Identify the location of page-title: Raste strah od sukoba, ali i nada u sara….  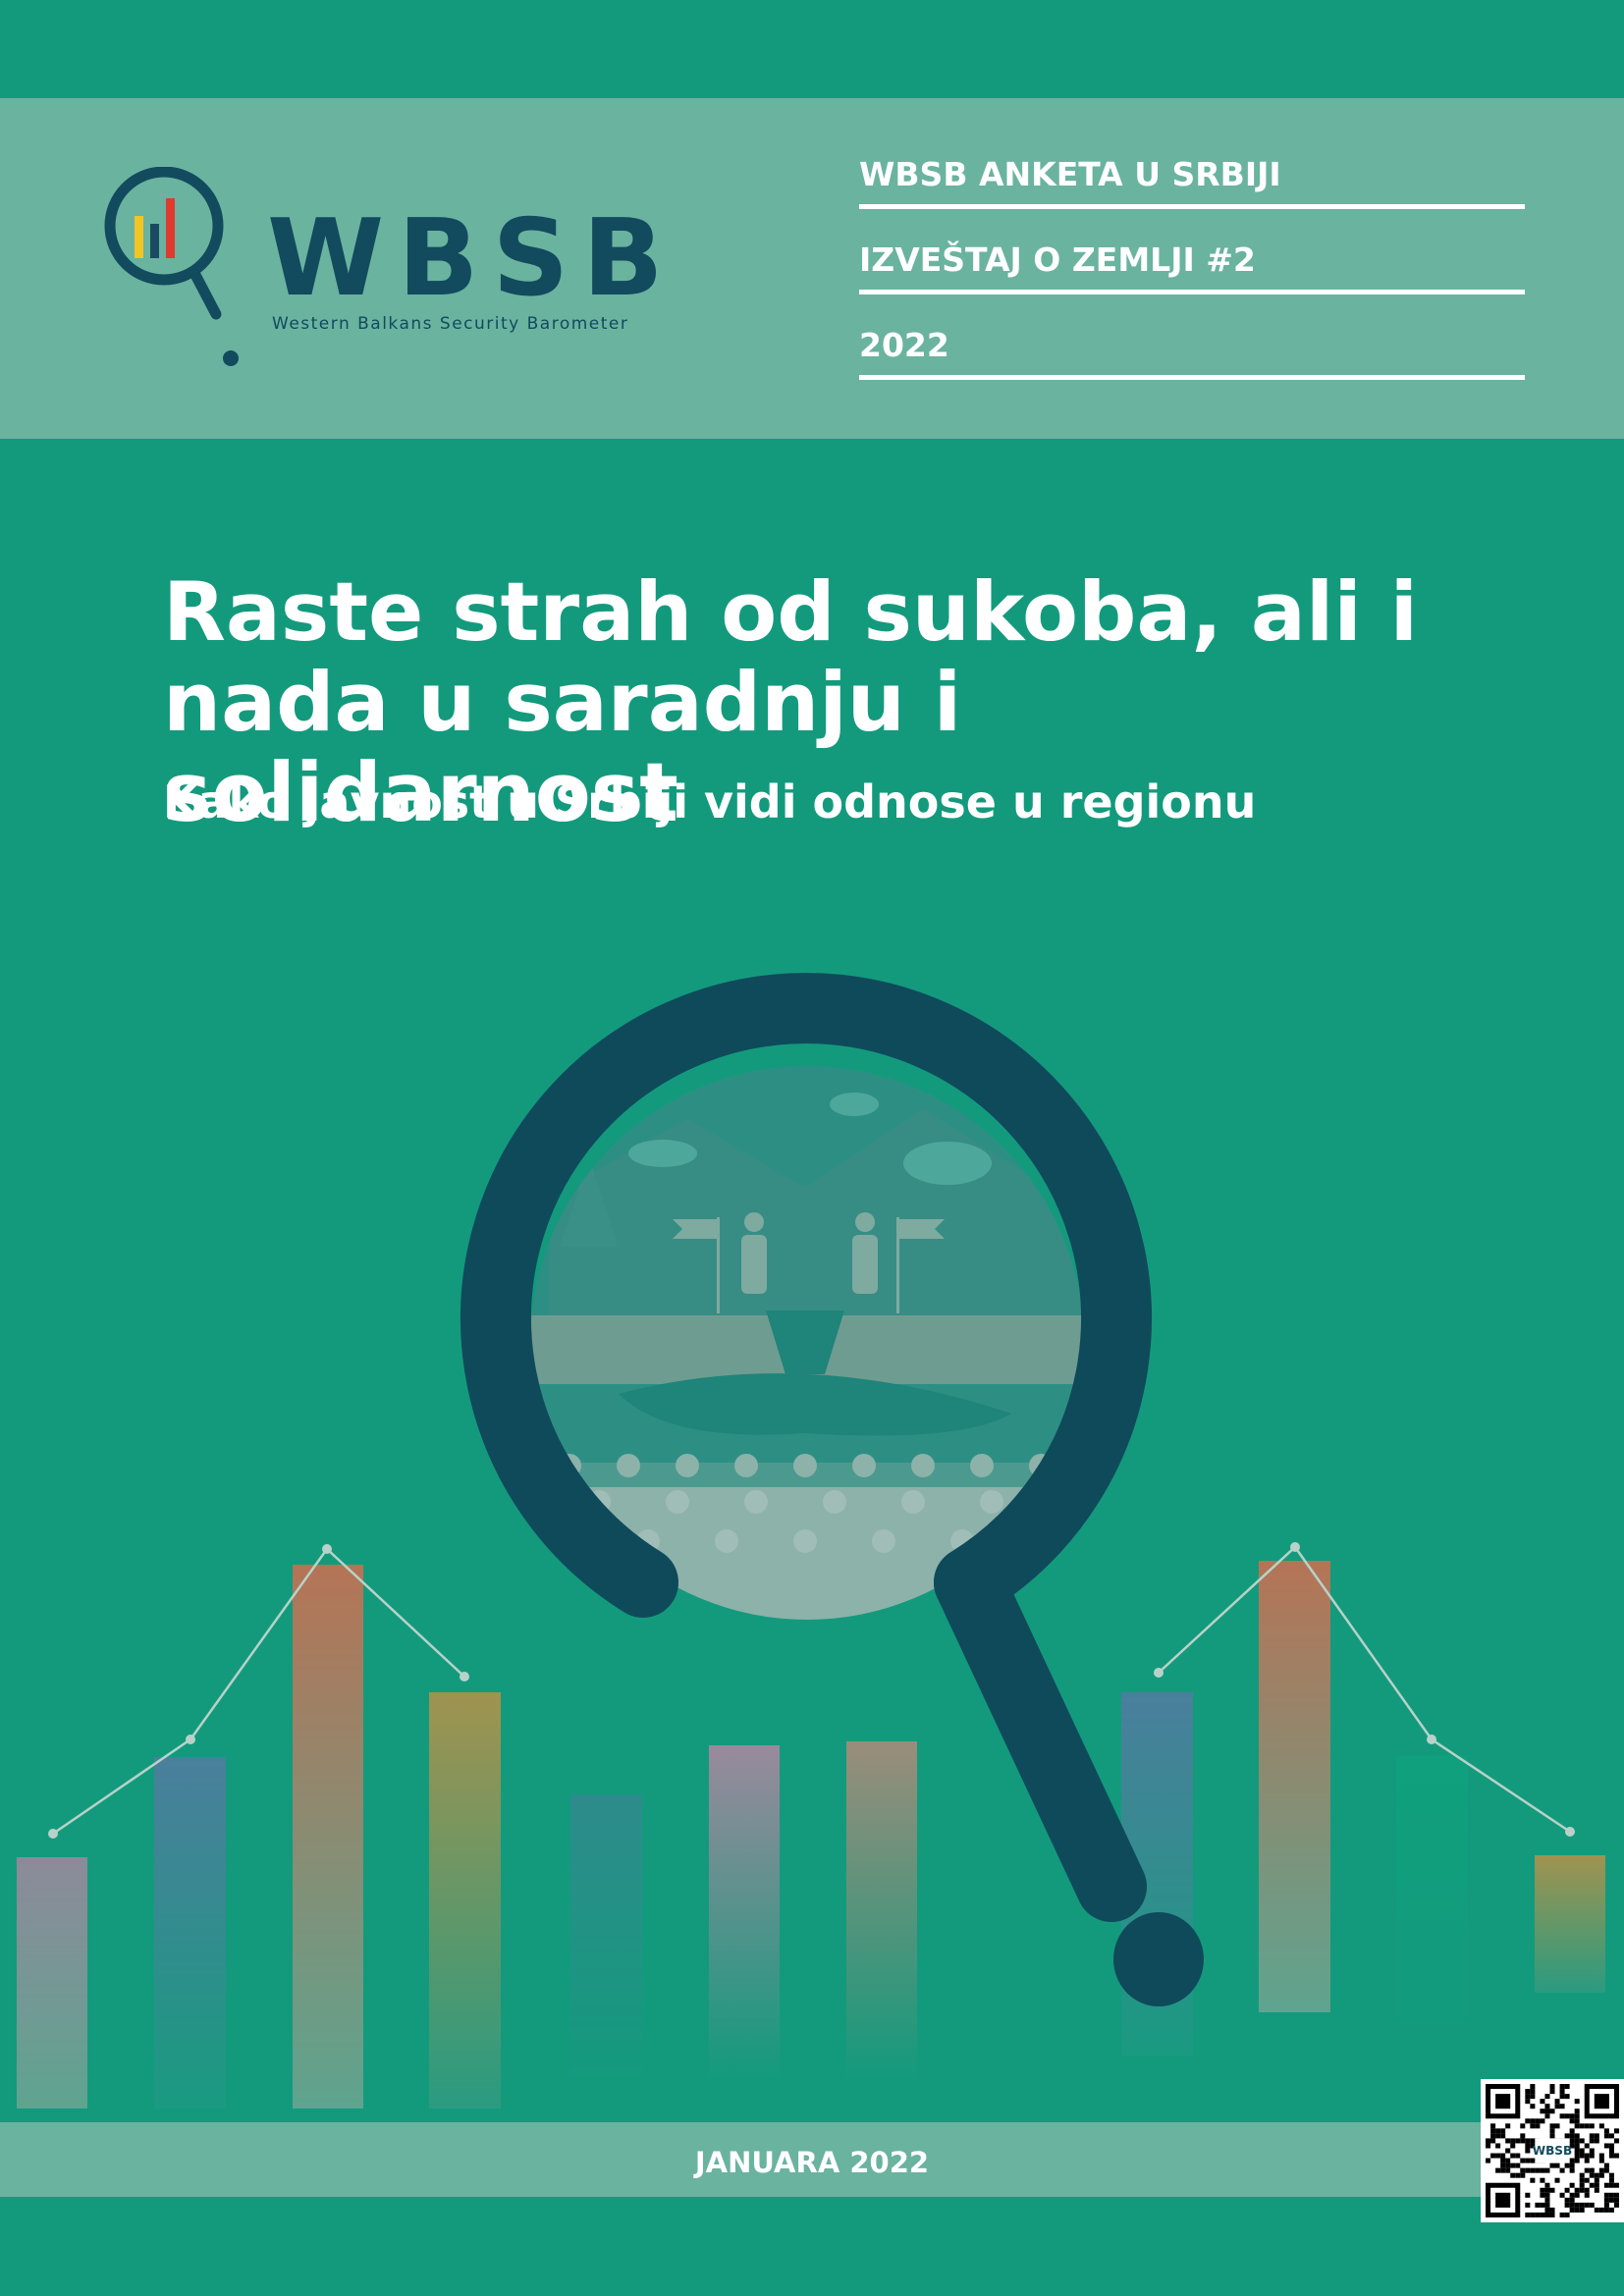
(801, 702).